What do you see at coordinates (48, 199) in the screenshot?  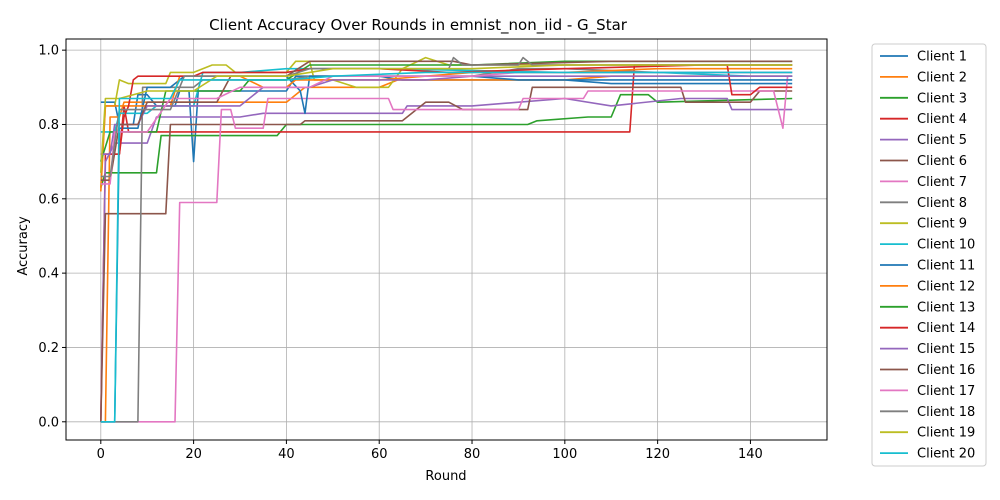 I see `y-tick-label: 0.6` at bounding box center [48, 199].